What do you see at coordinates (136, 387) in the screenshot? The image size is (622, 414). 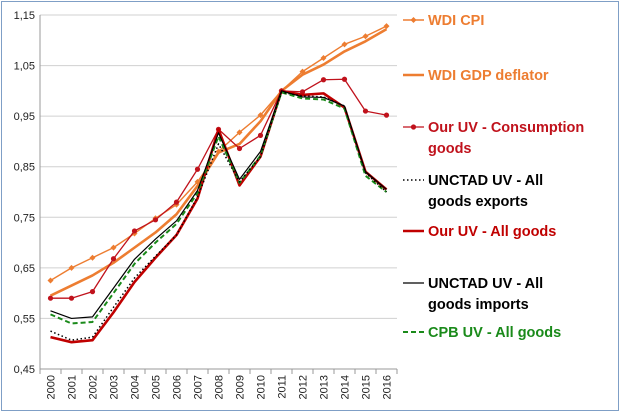 I see `x-tick-label: 2004` at bounding box center [136, 387].